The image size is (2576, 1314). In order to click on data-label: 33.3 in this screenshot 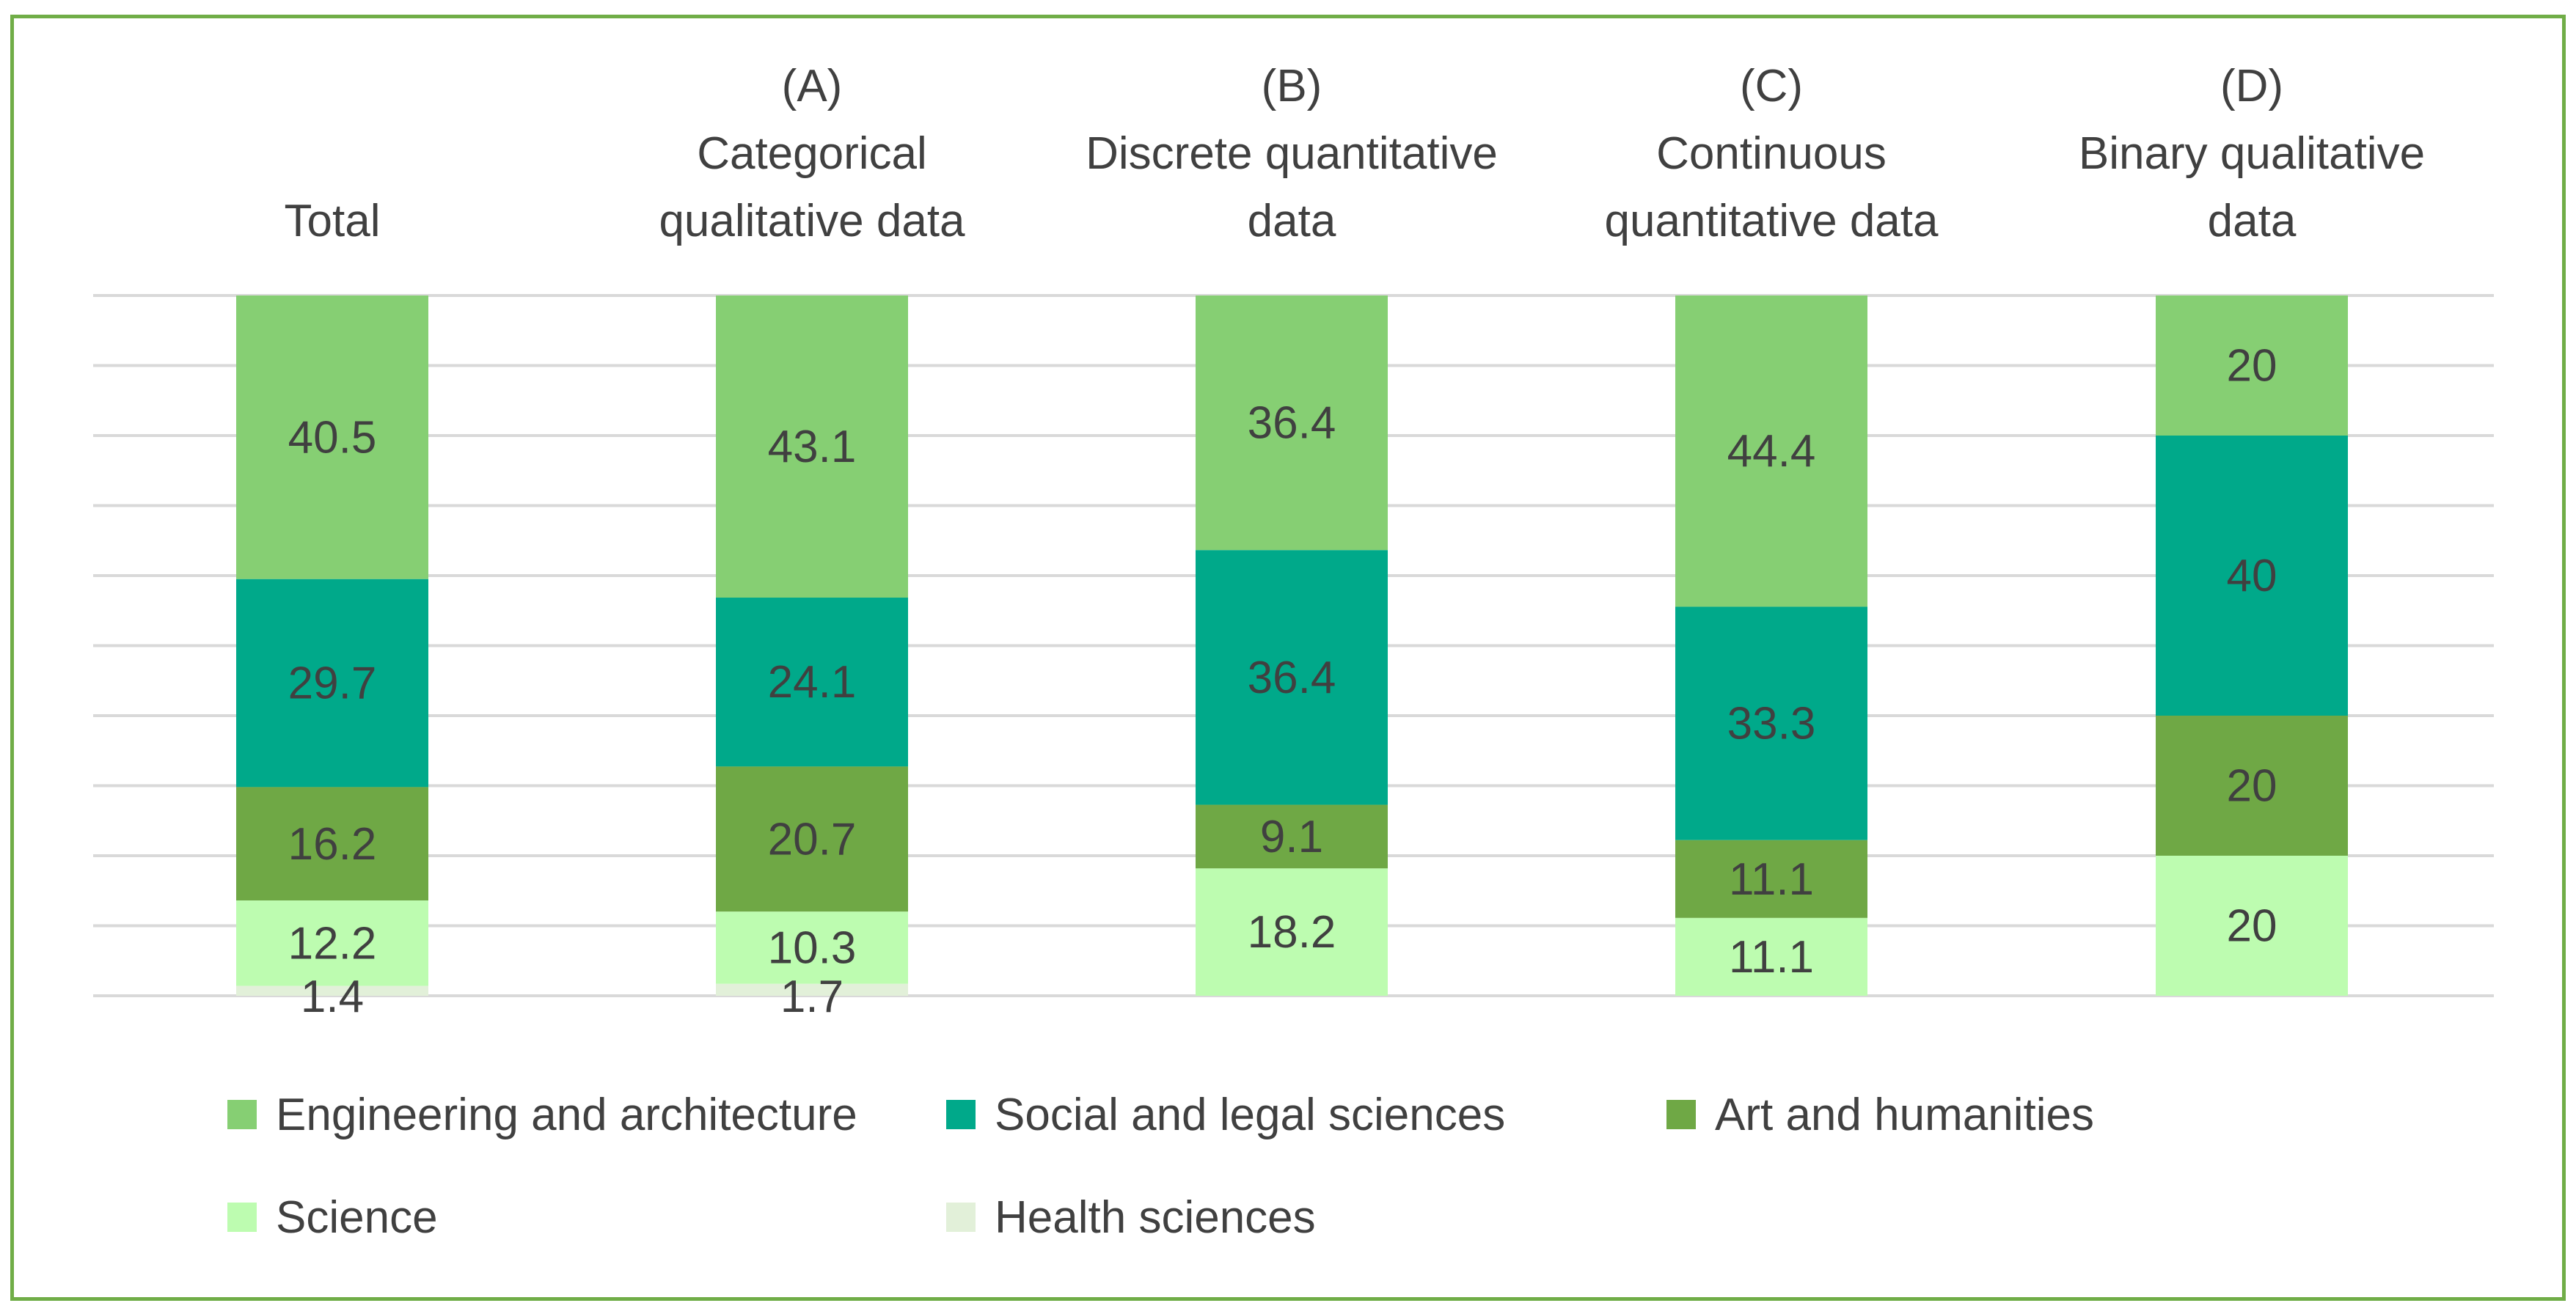, I will do `click(1771, 724)`.